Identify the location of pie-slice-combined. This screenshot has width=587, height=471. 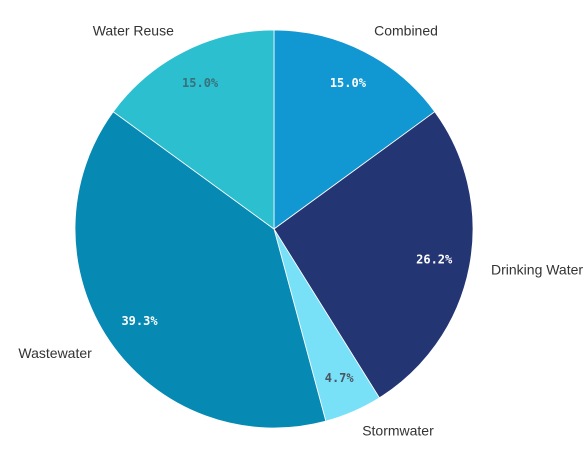
(354, 129).